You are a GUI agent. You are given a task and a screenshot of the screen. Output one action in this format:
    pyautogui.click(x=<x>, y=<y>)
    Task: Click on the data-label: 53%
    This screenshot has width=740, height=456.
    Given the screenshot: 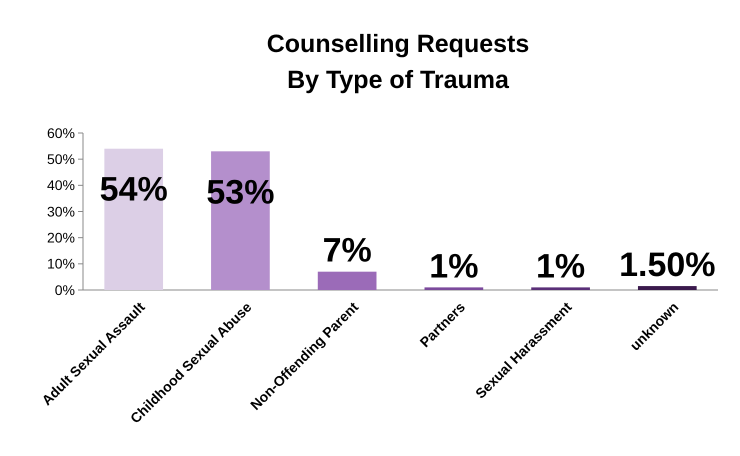 What is the action you would take?
    pyautogui.click(x=240, y=192)
    